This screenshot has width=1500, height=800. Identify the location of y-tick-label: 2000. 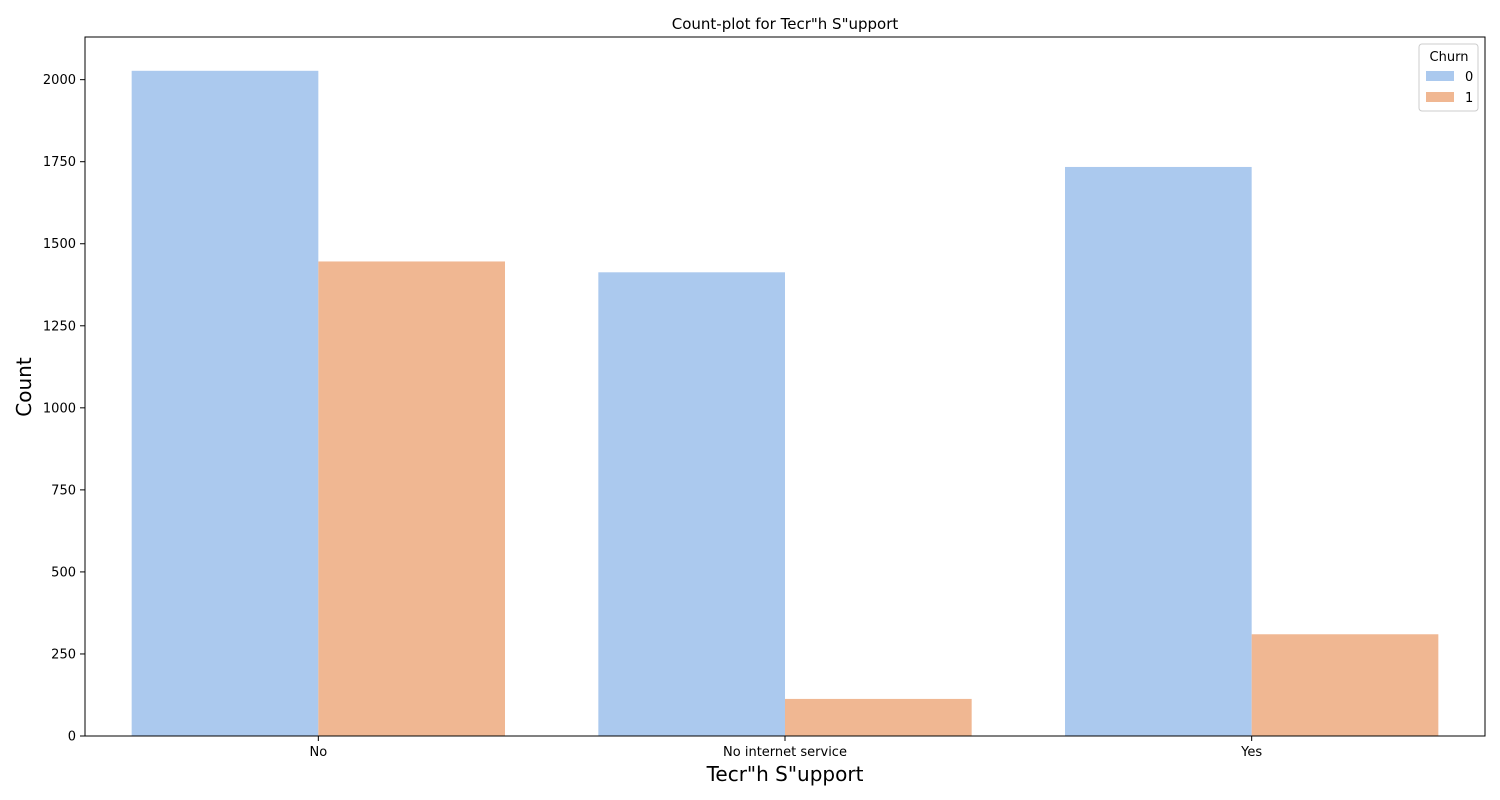
(59, 80).